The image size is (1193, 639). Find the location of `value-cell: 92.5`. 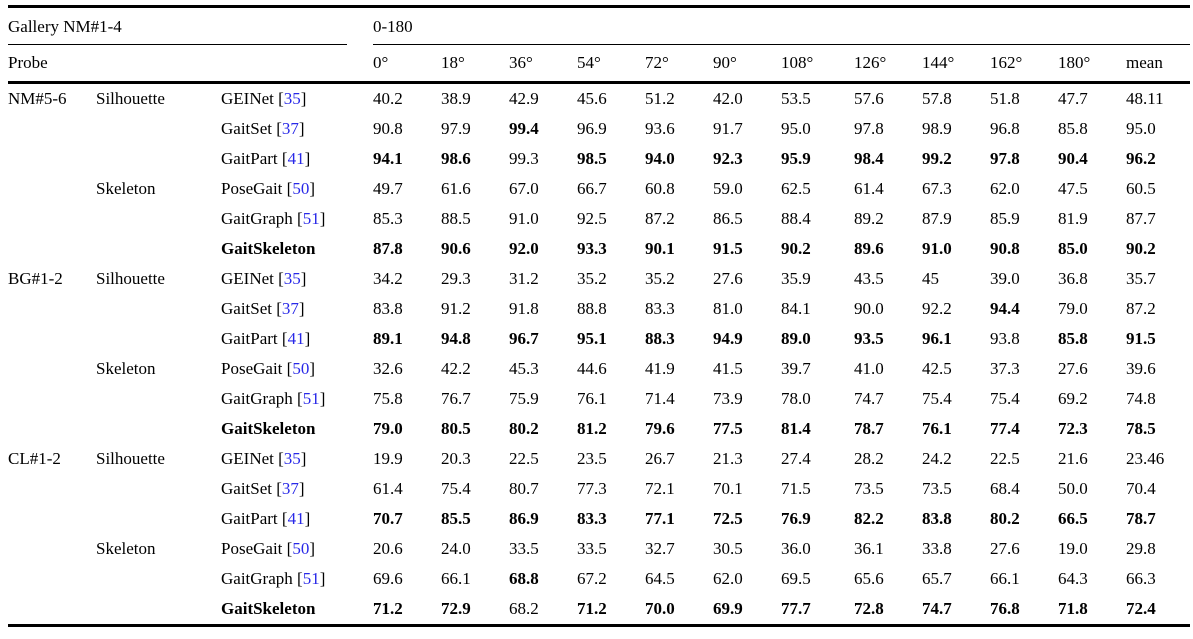

value-cell: 92.5 is located at coordinates (592, 218).